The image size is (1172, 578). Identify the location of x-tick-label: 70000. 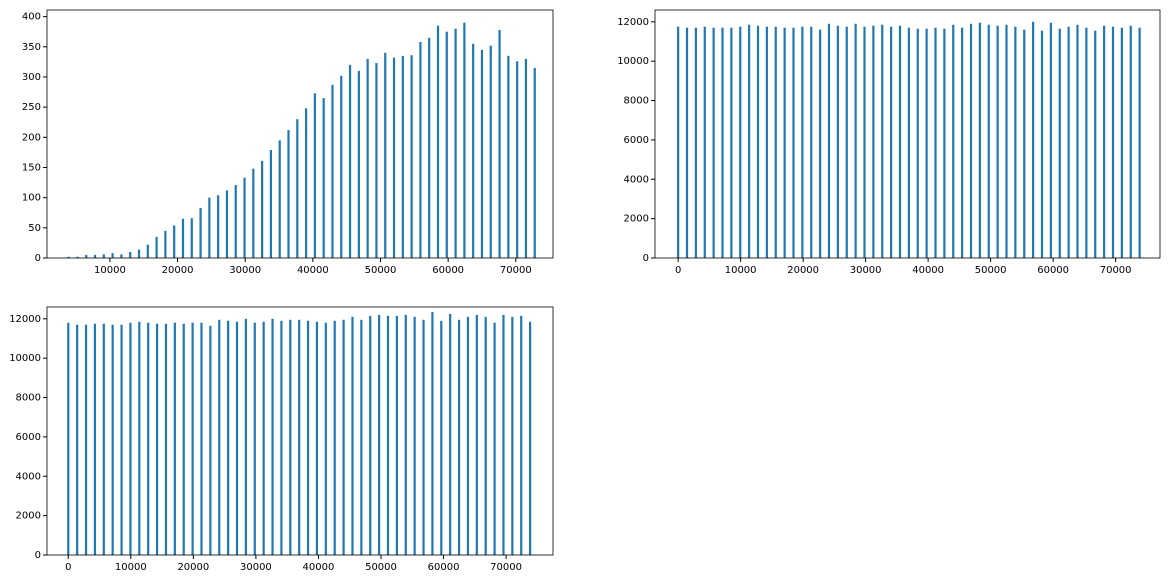
(1116, 270).